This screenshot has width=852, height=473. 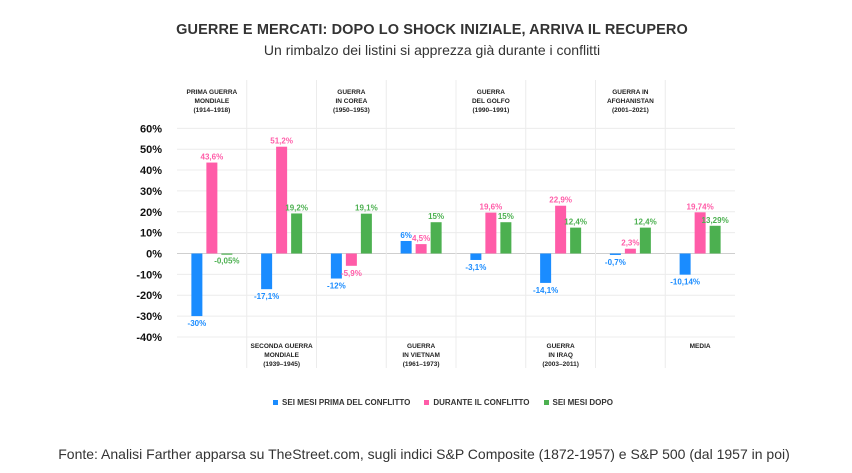 I want to click on data-label: -0,7%, so click(x=615, y=262).